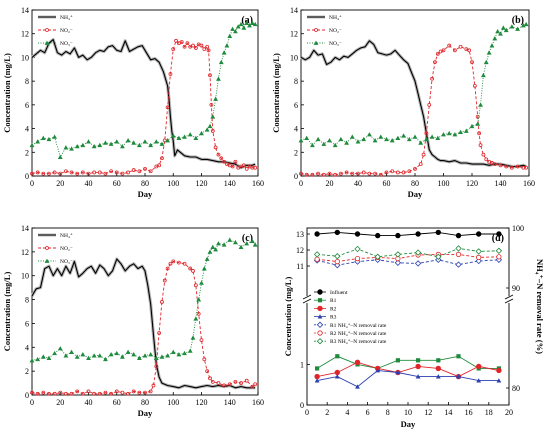 This screenshot has width=550, height=442. What do you see at coordinates (66, 18) in the screenshot?
I see `legend-label: NH₄⁺` at bounding box center [66, 18].